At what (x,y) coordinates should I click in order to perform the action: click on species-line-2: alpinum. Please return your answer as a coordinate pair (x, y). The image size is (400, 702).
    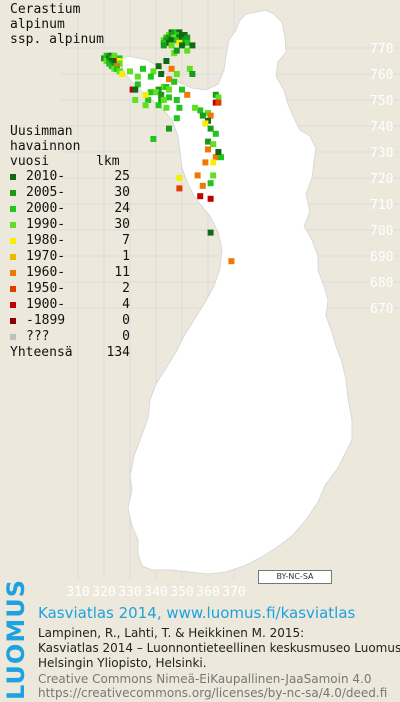
    Looking at the image, I should click on (37, 24).